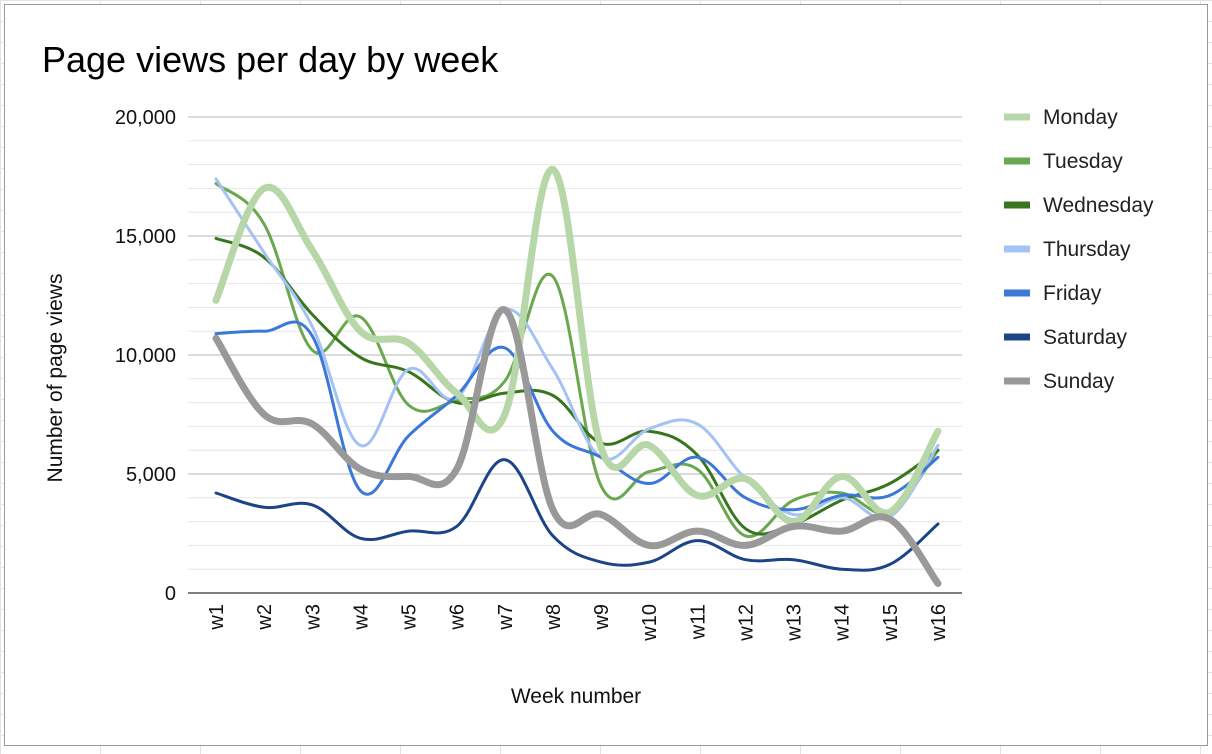  I want to click on x-axis-ticks: w1 w2 w3 w4 w5 w6 w7 w8 w9 w10 w11 w12 w13 w14 w15 w16, so click(578, 623).